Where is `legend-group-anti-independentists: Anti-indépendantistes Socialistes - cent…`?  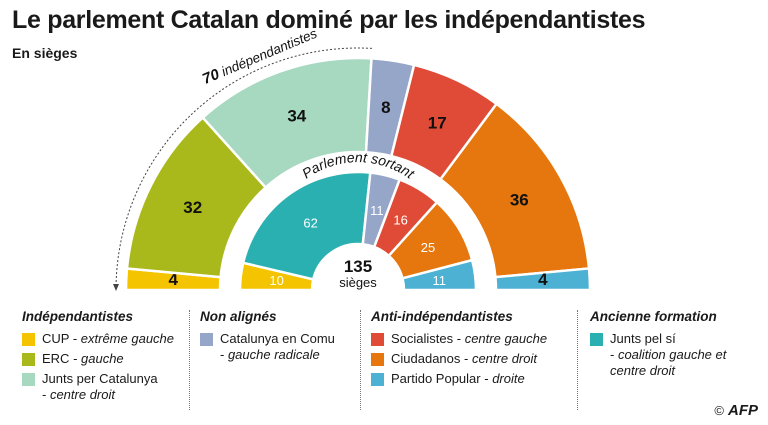 legend-group-anti-independentists: Anti-indépendantistes Socialistes - cent… is located at coordinates (471, 350).